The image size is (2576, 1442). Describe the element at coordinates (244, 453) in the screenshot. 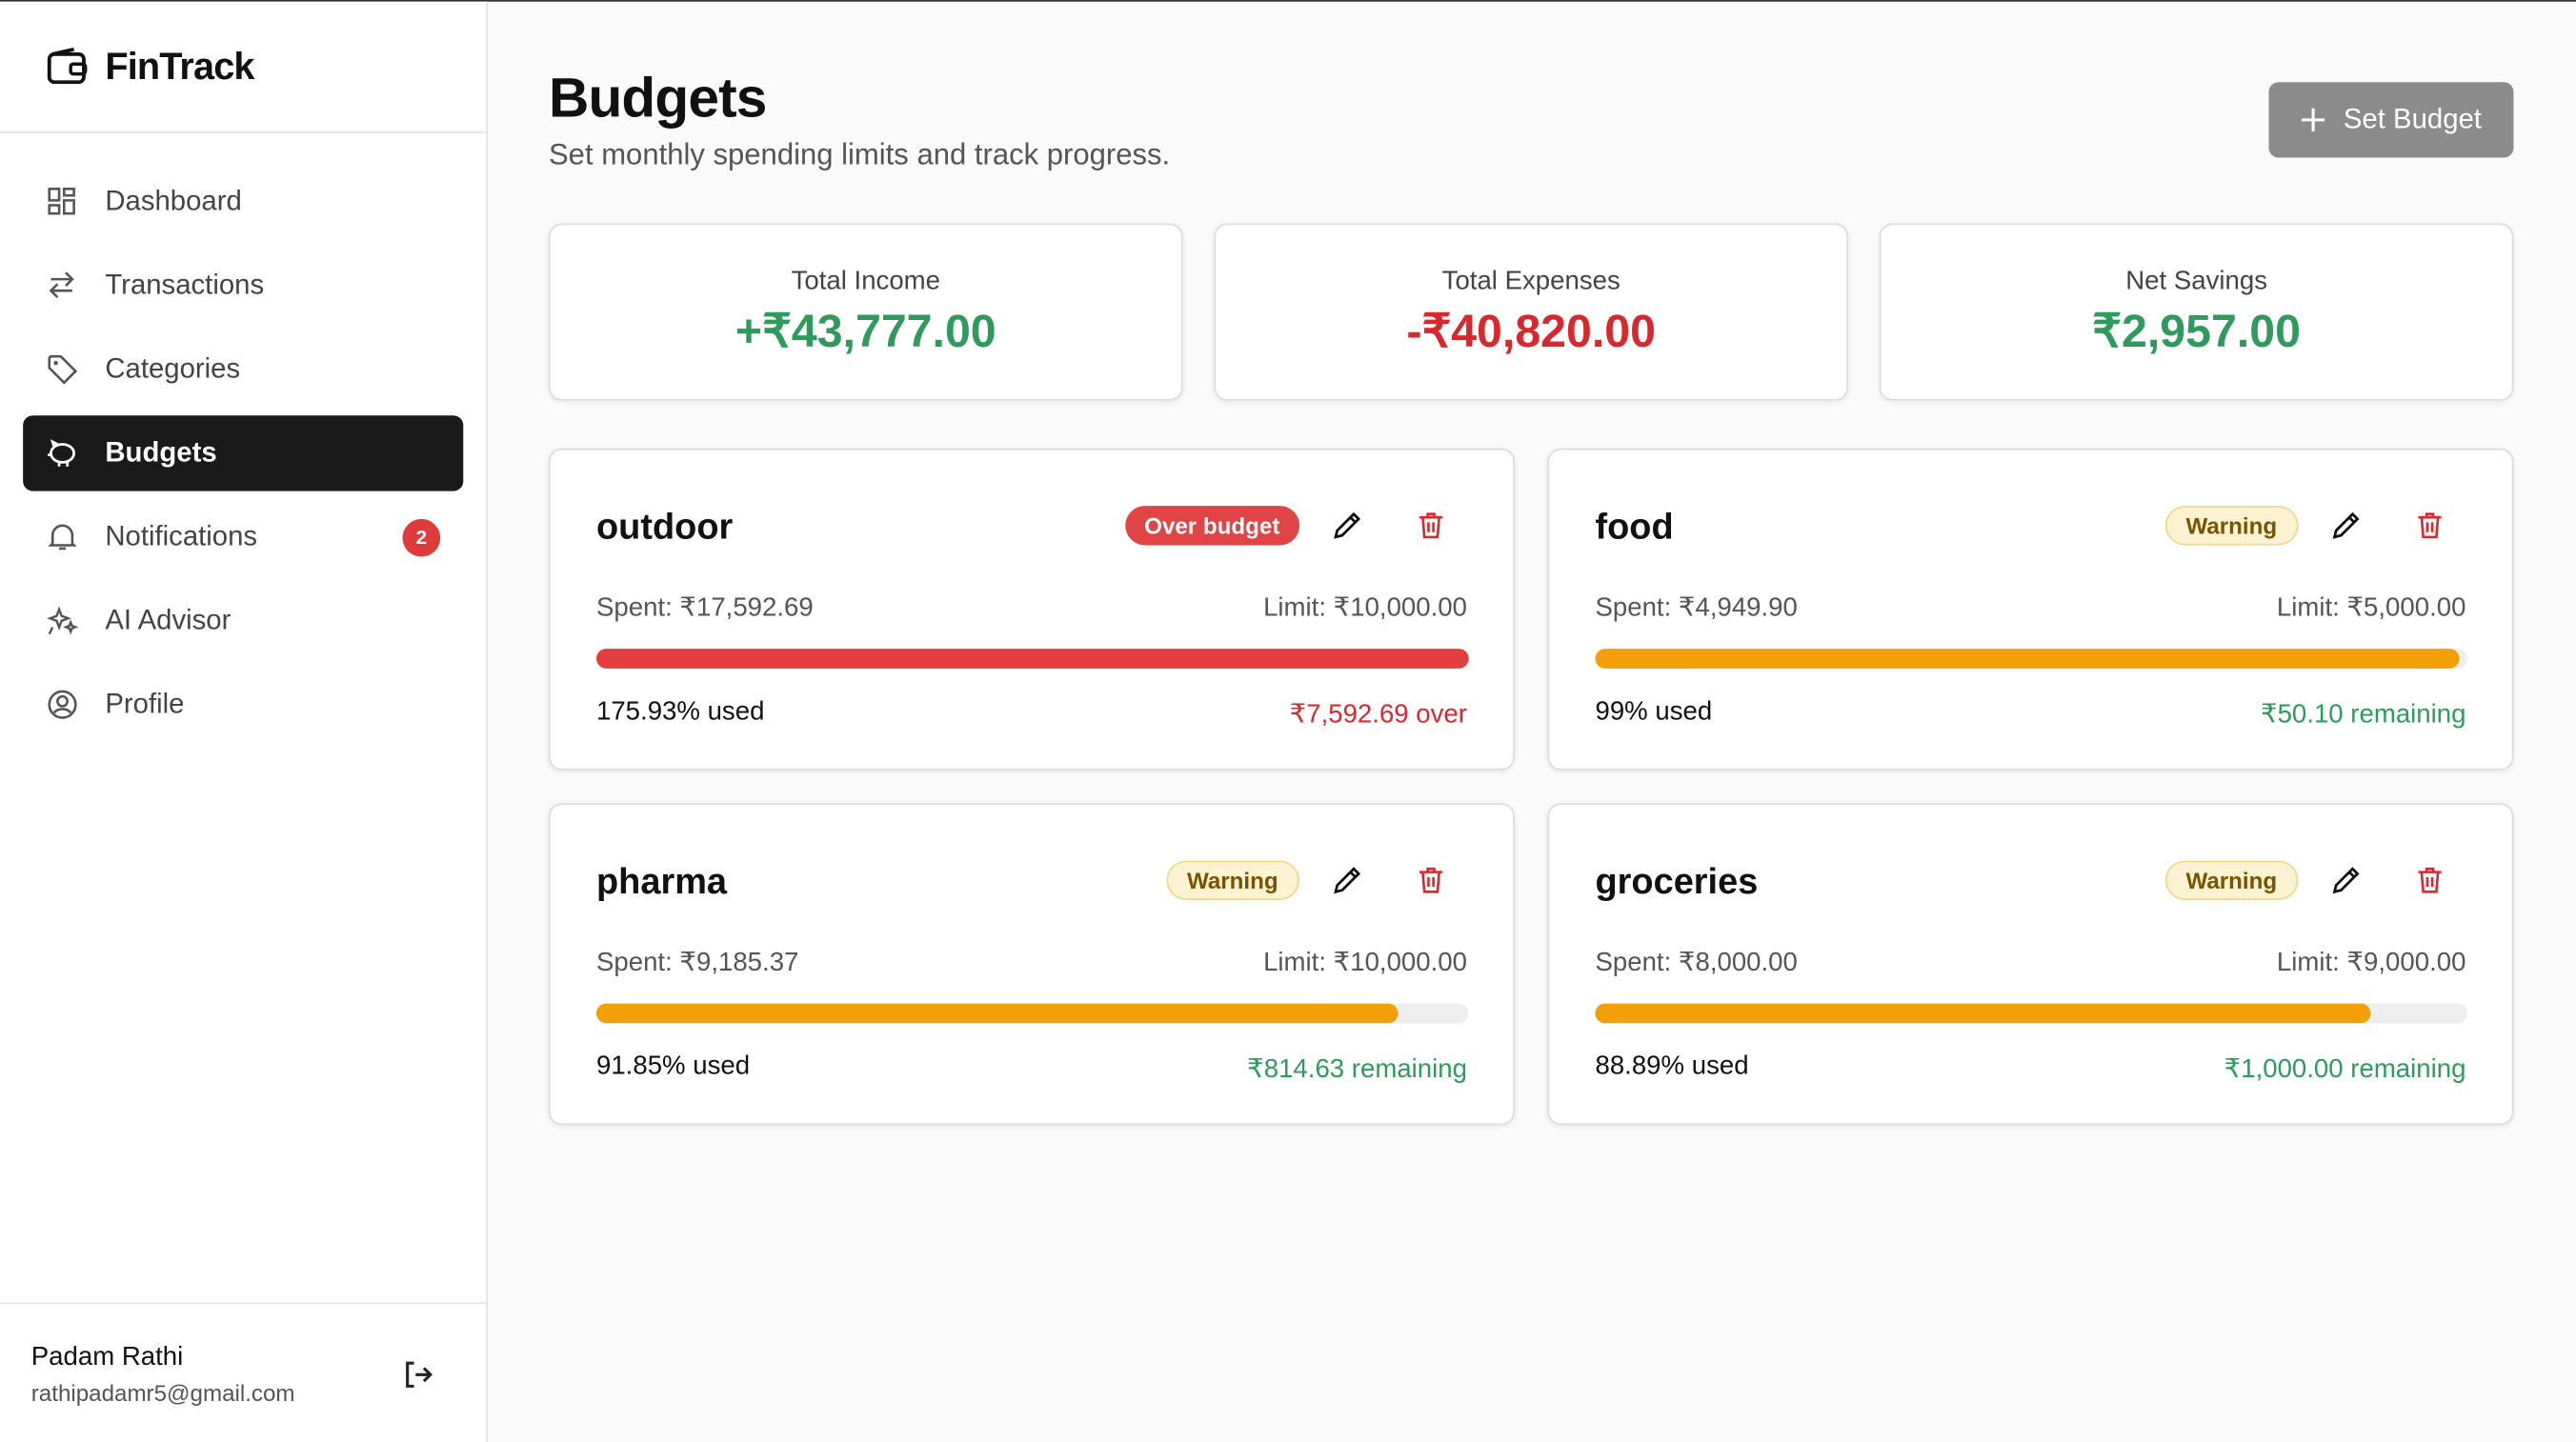

I see `nav-item: Budgets` at that location.